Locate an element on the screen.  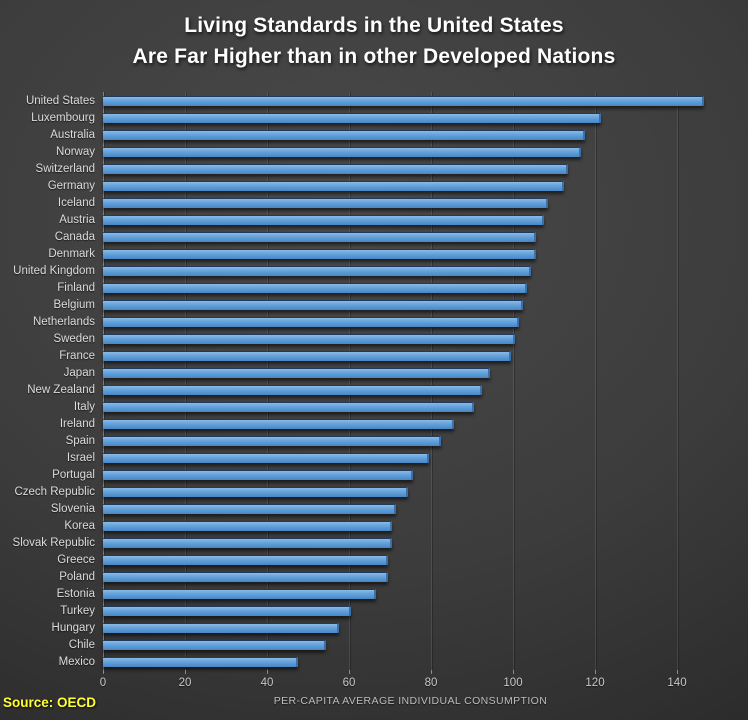
bar-greece is located at coordinates (245, 559).